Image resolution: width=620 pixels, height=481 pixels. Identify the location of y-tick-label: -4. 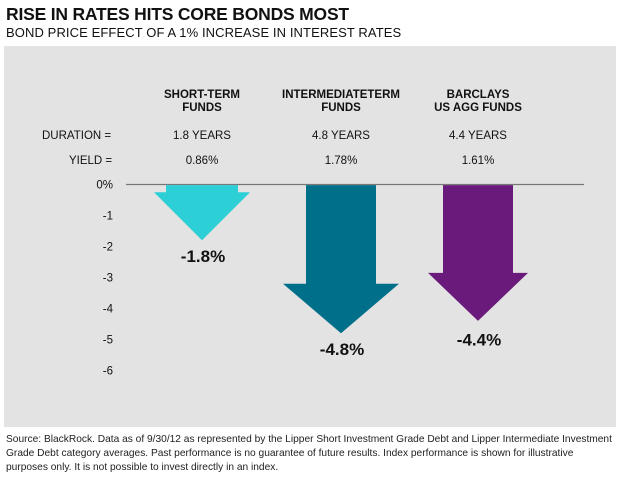
(108, 310).